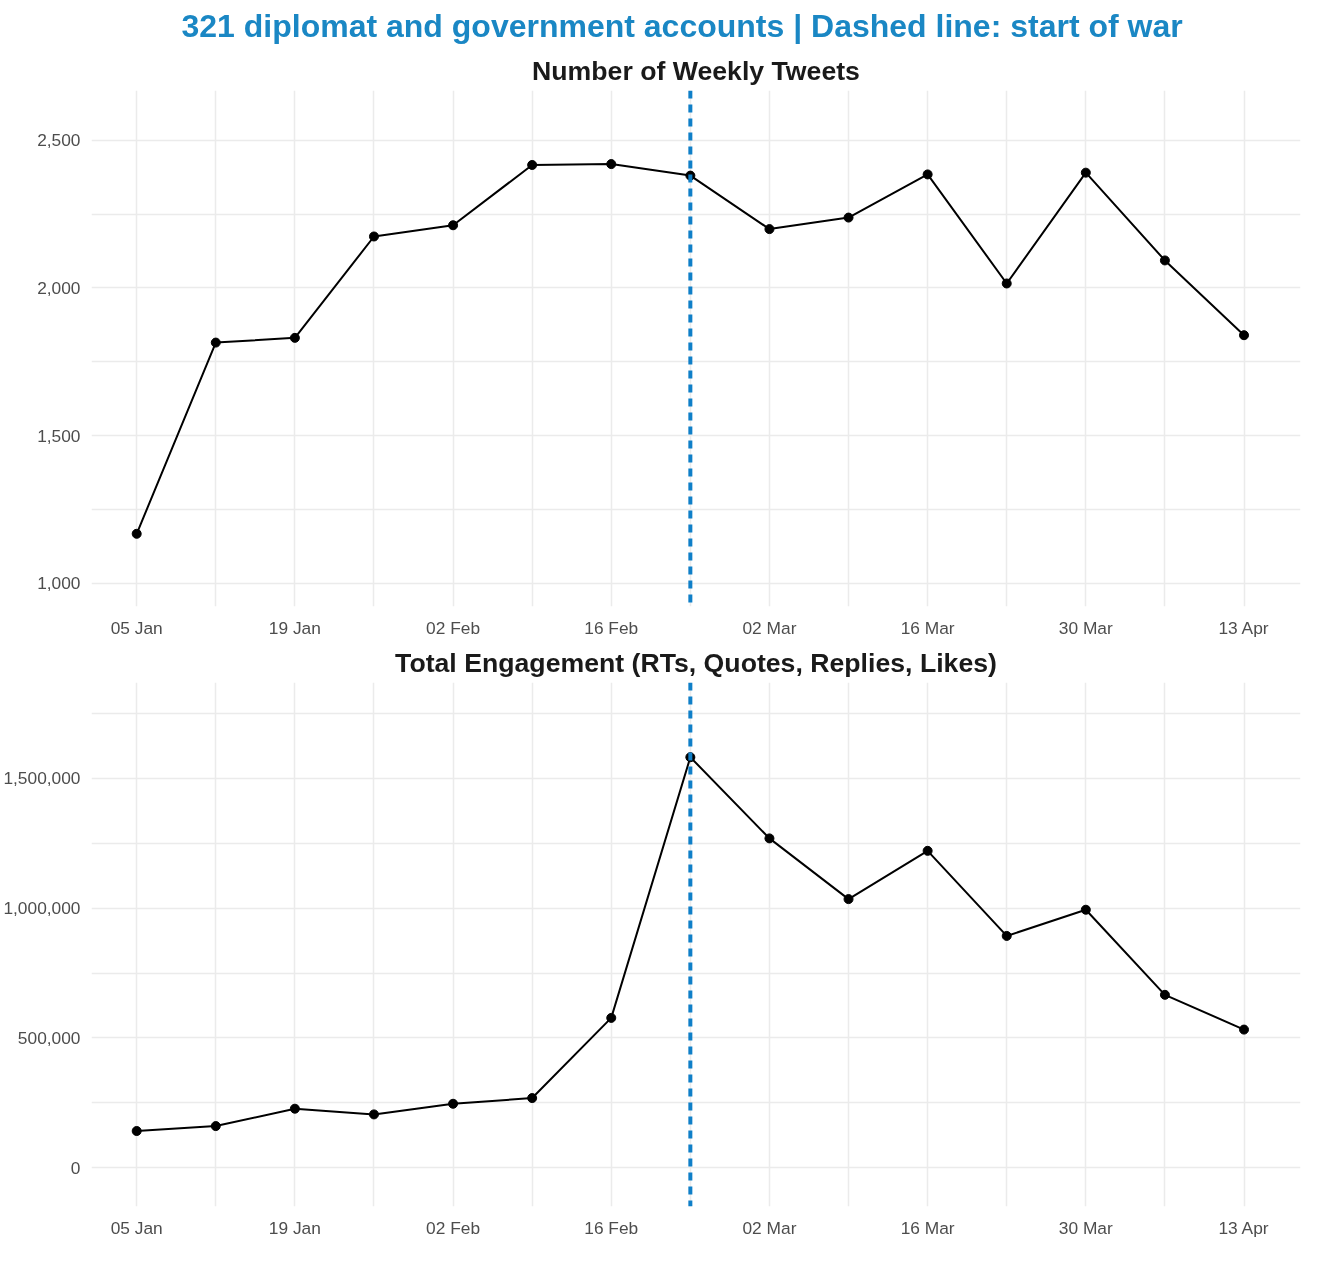 The image size is (1330, 1280). Describe the element at coordinates (59, 583) in the screenshot. I see `y-tick-label: 1,000` at that location.